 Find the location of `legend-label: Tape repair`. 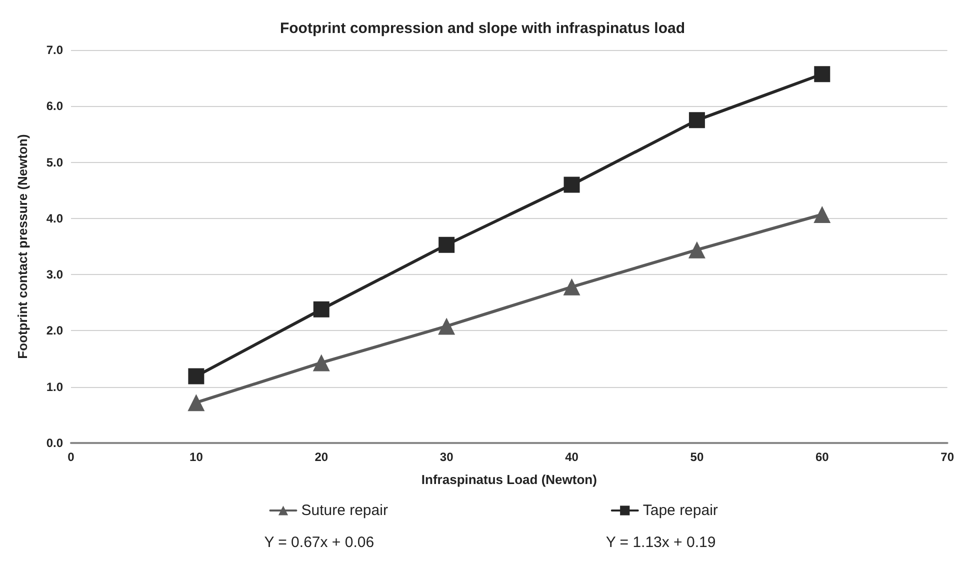

legend-label: Tape repair is located at coordinates (680, 510).